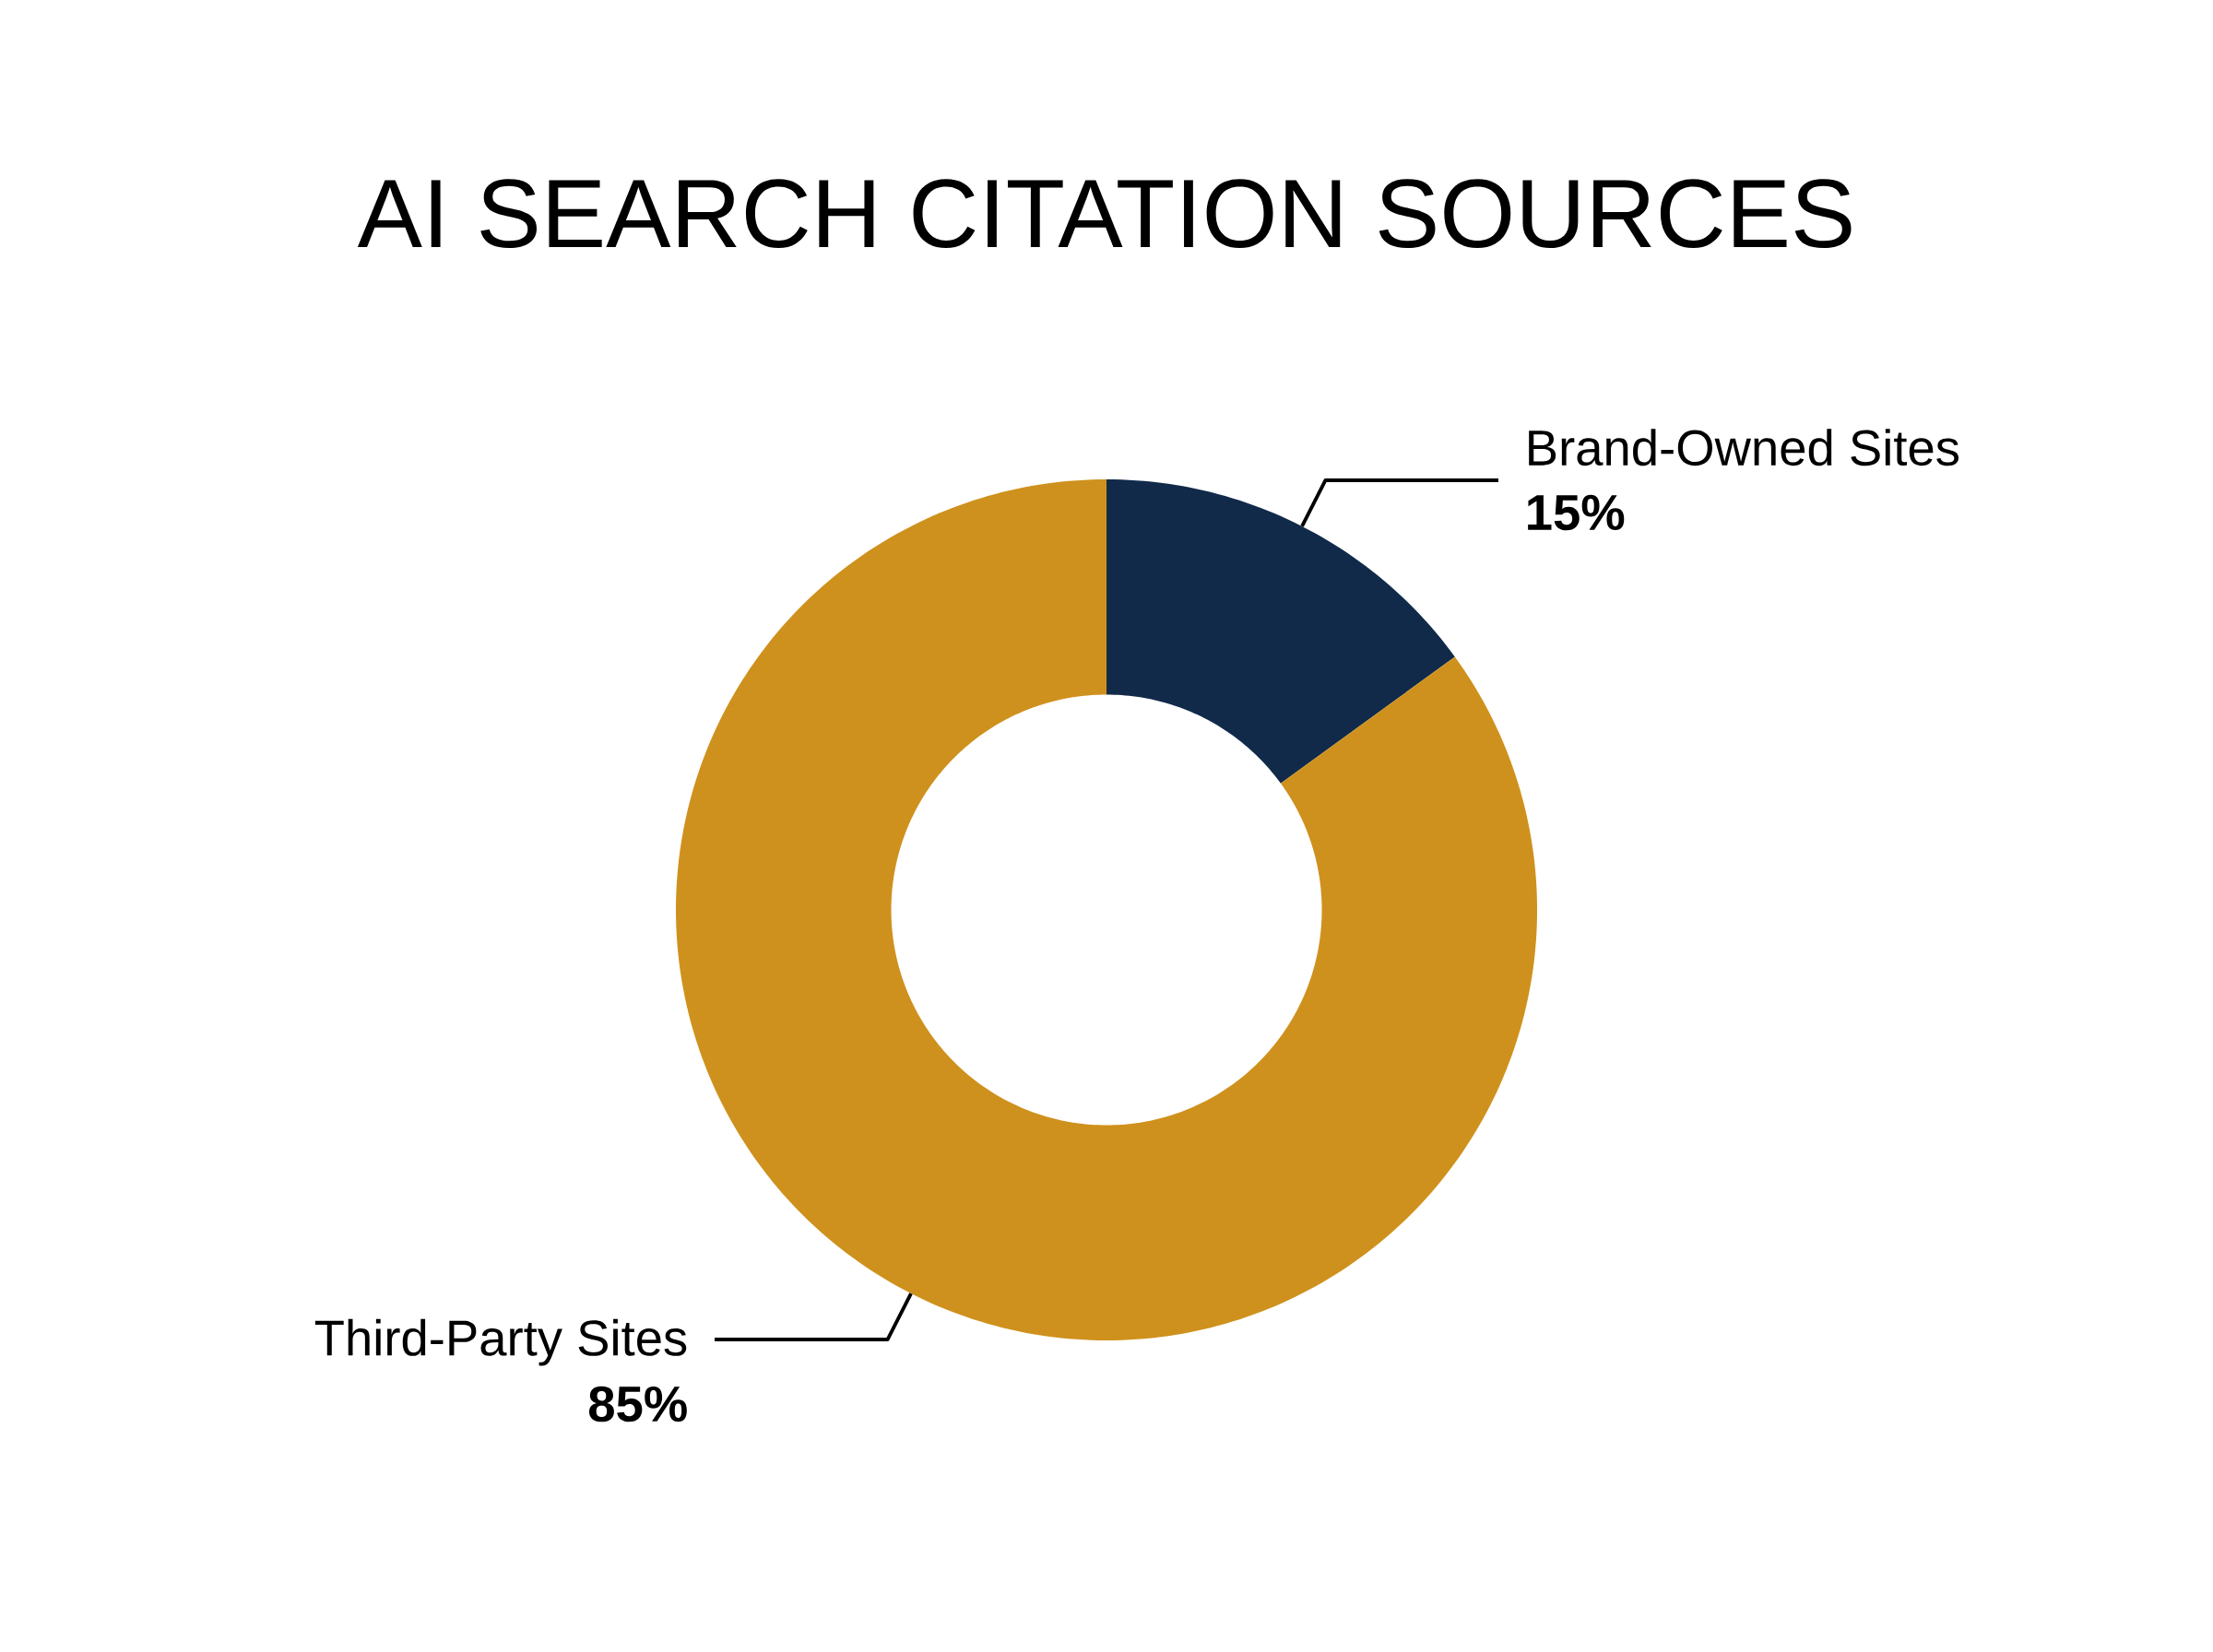 This screenshot has width=2213, height=1652. I want to click on data-label: 15%, so click(1576, 512).